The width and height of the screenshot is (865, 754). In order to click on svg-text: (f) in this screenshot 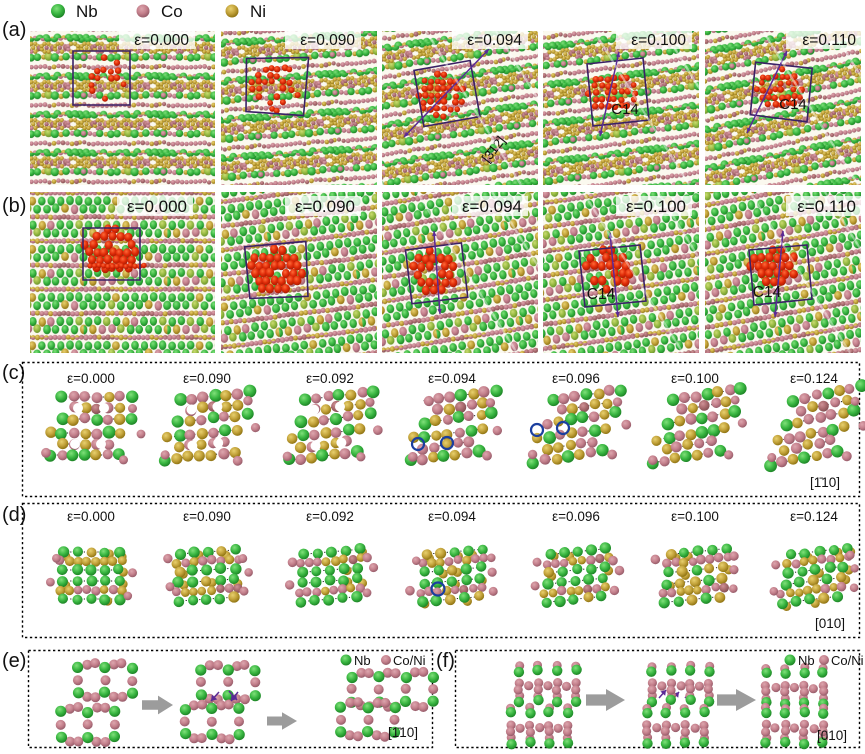, I will do `click(445, 661)`.